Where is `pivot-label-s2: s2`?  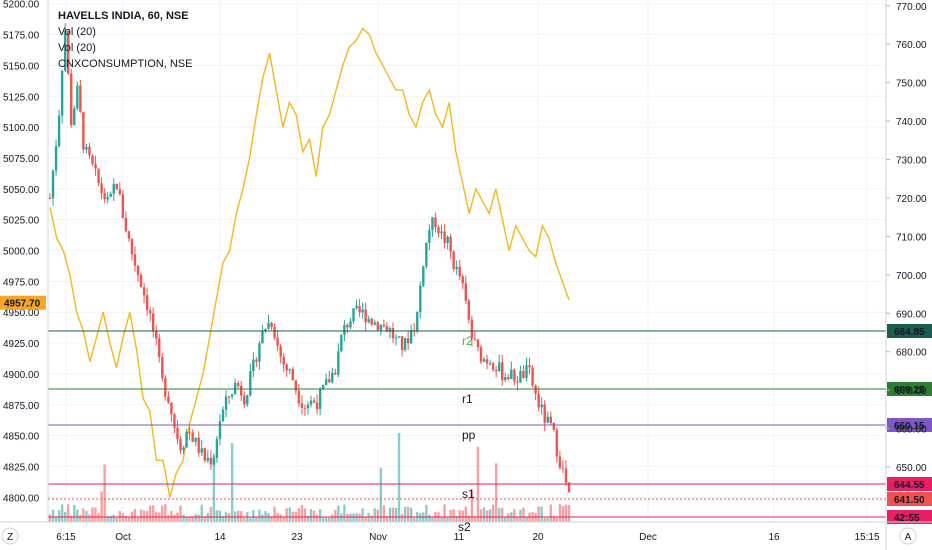
pivot-label-s2: s2 is located at coordinates (464, 527).